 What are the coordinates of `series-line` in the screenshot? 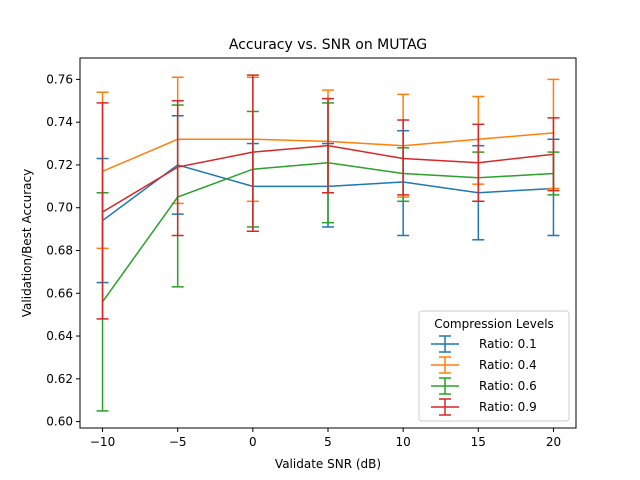 It's located at (328, 178).